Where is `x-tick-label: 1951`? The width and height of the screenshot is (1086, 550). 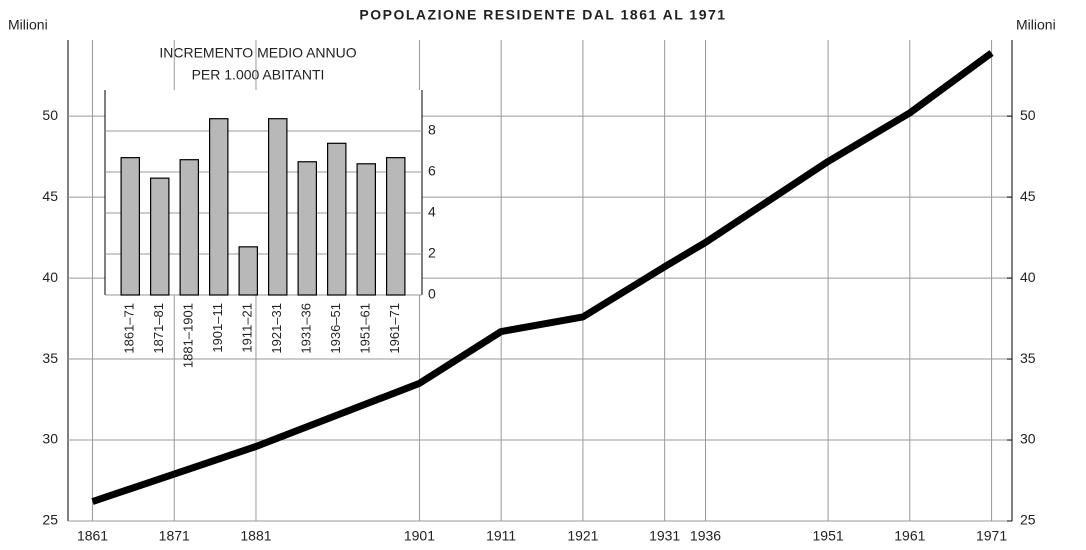 x-tick-label: 1951 is located at coordinates (828, 536).